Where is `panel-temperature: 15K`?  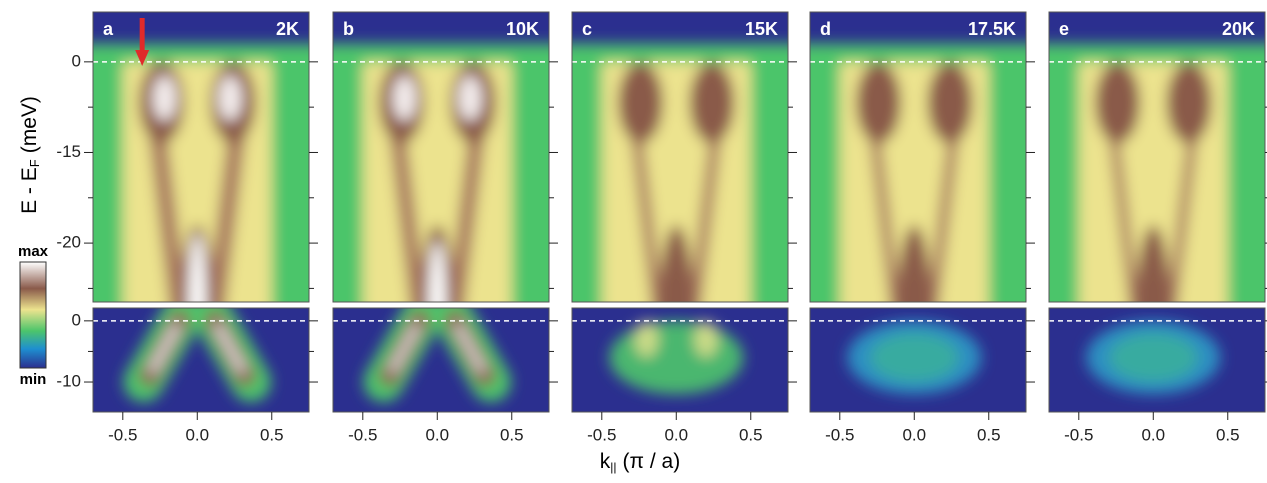 panel-temperature: 15K is located at coordinates (761, 29).